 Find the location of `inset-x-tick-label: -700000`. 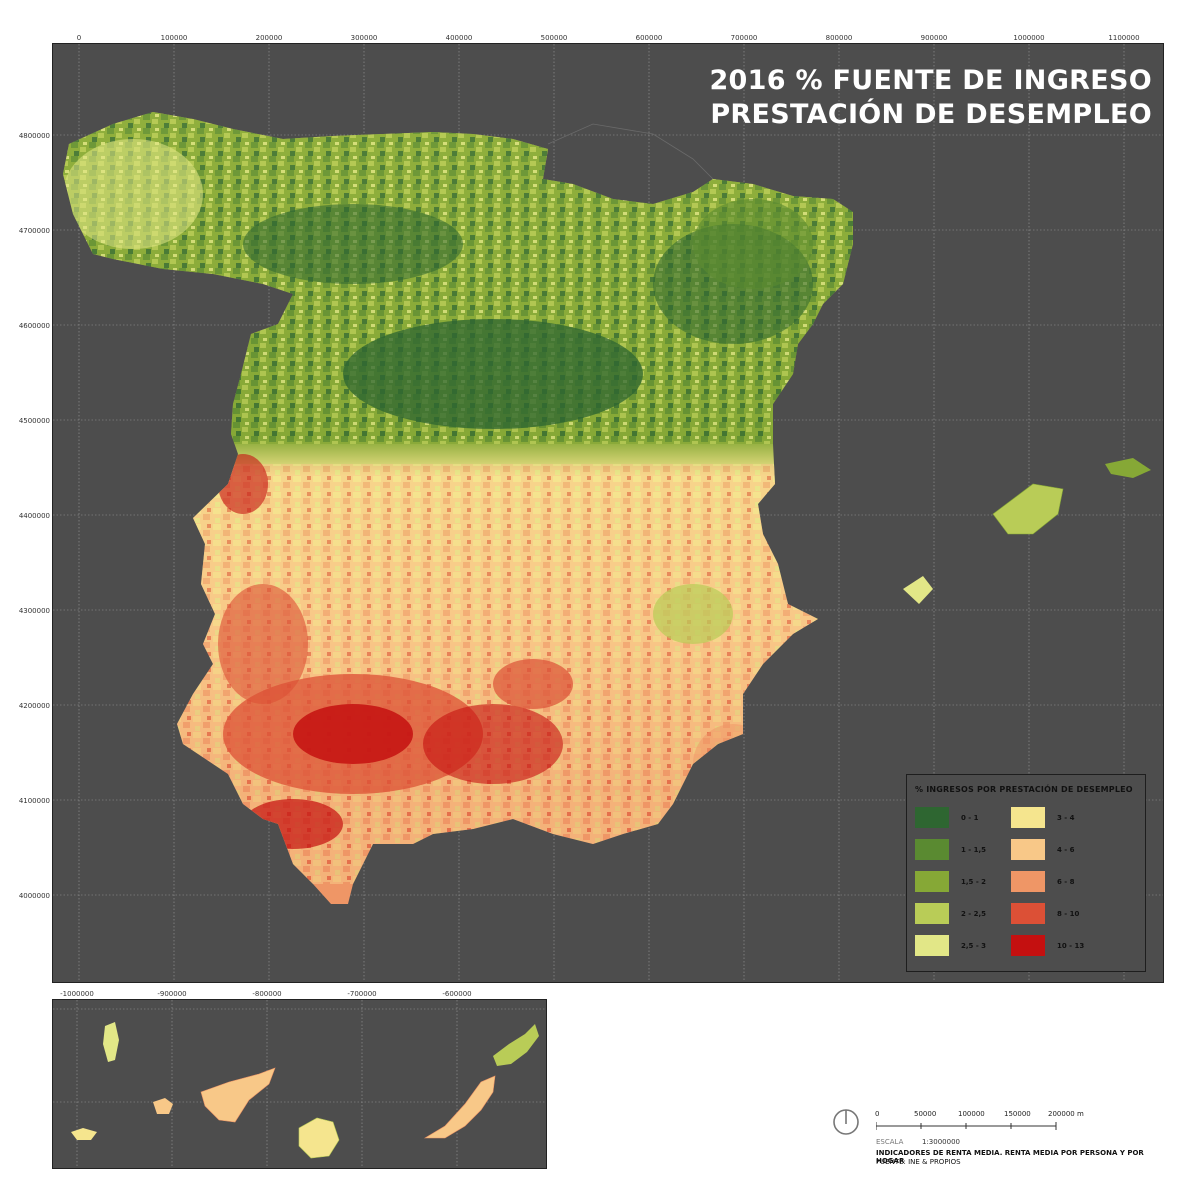

inset-x-tick-label: -700000 is located at coordinates (361, 994).